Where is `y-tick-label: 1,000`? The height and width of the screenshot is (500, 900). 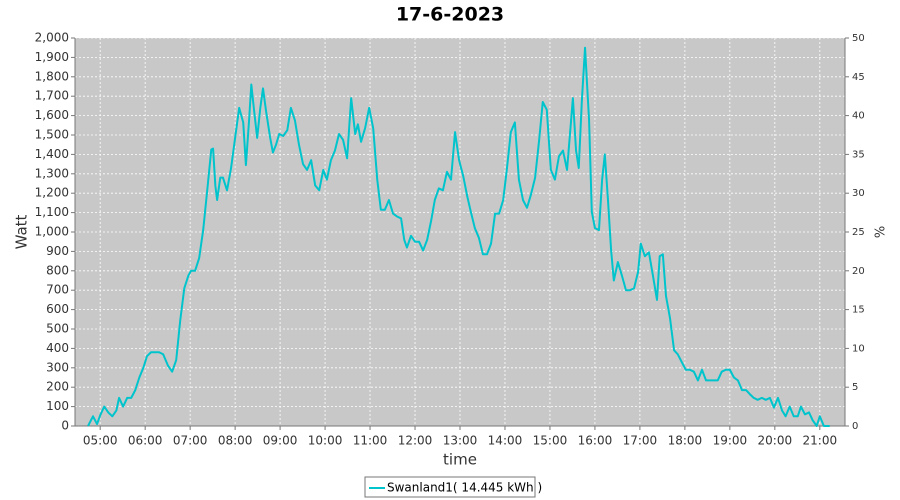 y-tick-label: 1,000 is located at coordinates (52, 232).